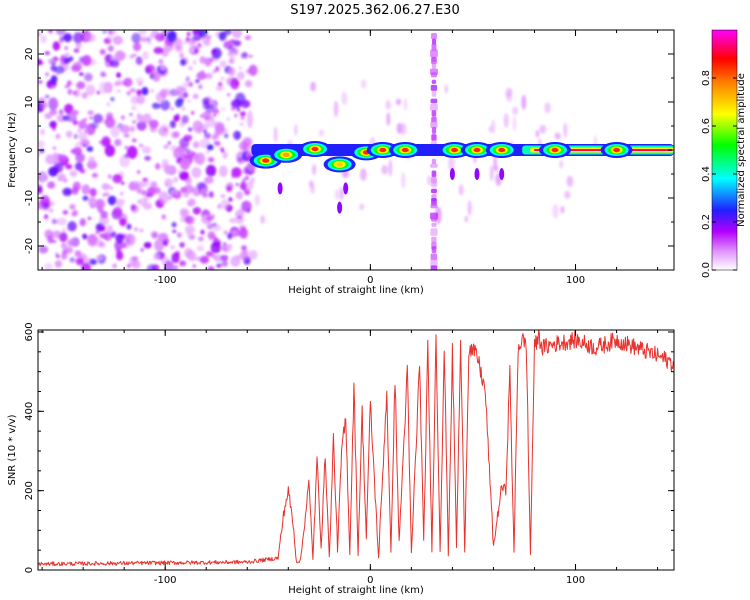 Image resolution: width=750 pixels, height=600 pixels. I want to click on spectrogram-signal, so click(461, 177).